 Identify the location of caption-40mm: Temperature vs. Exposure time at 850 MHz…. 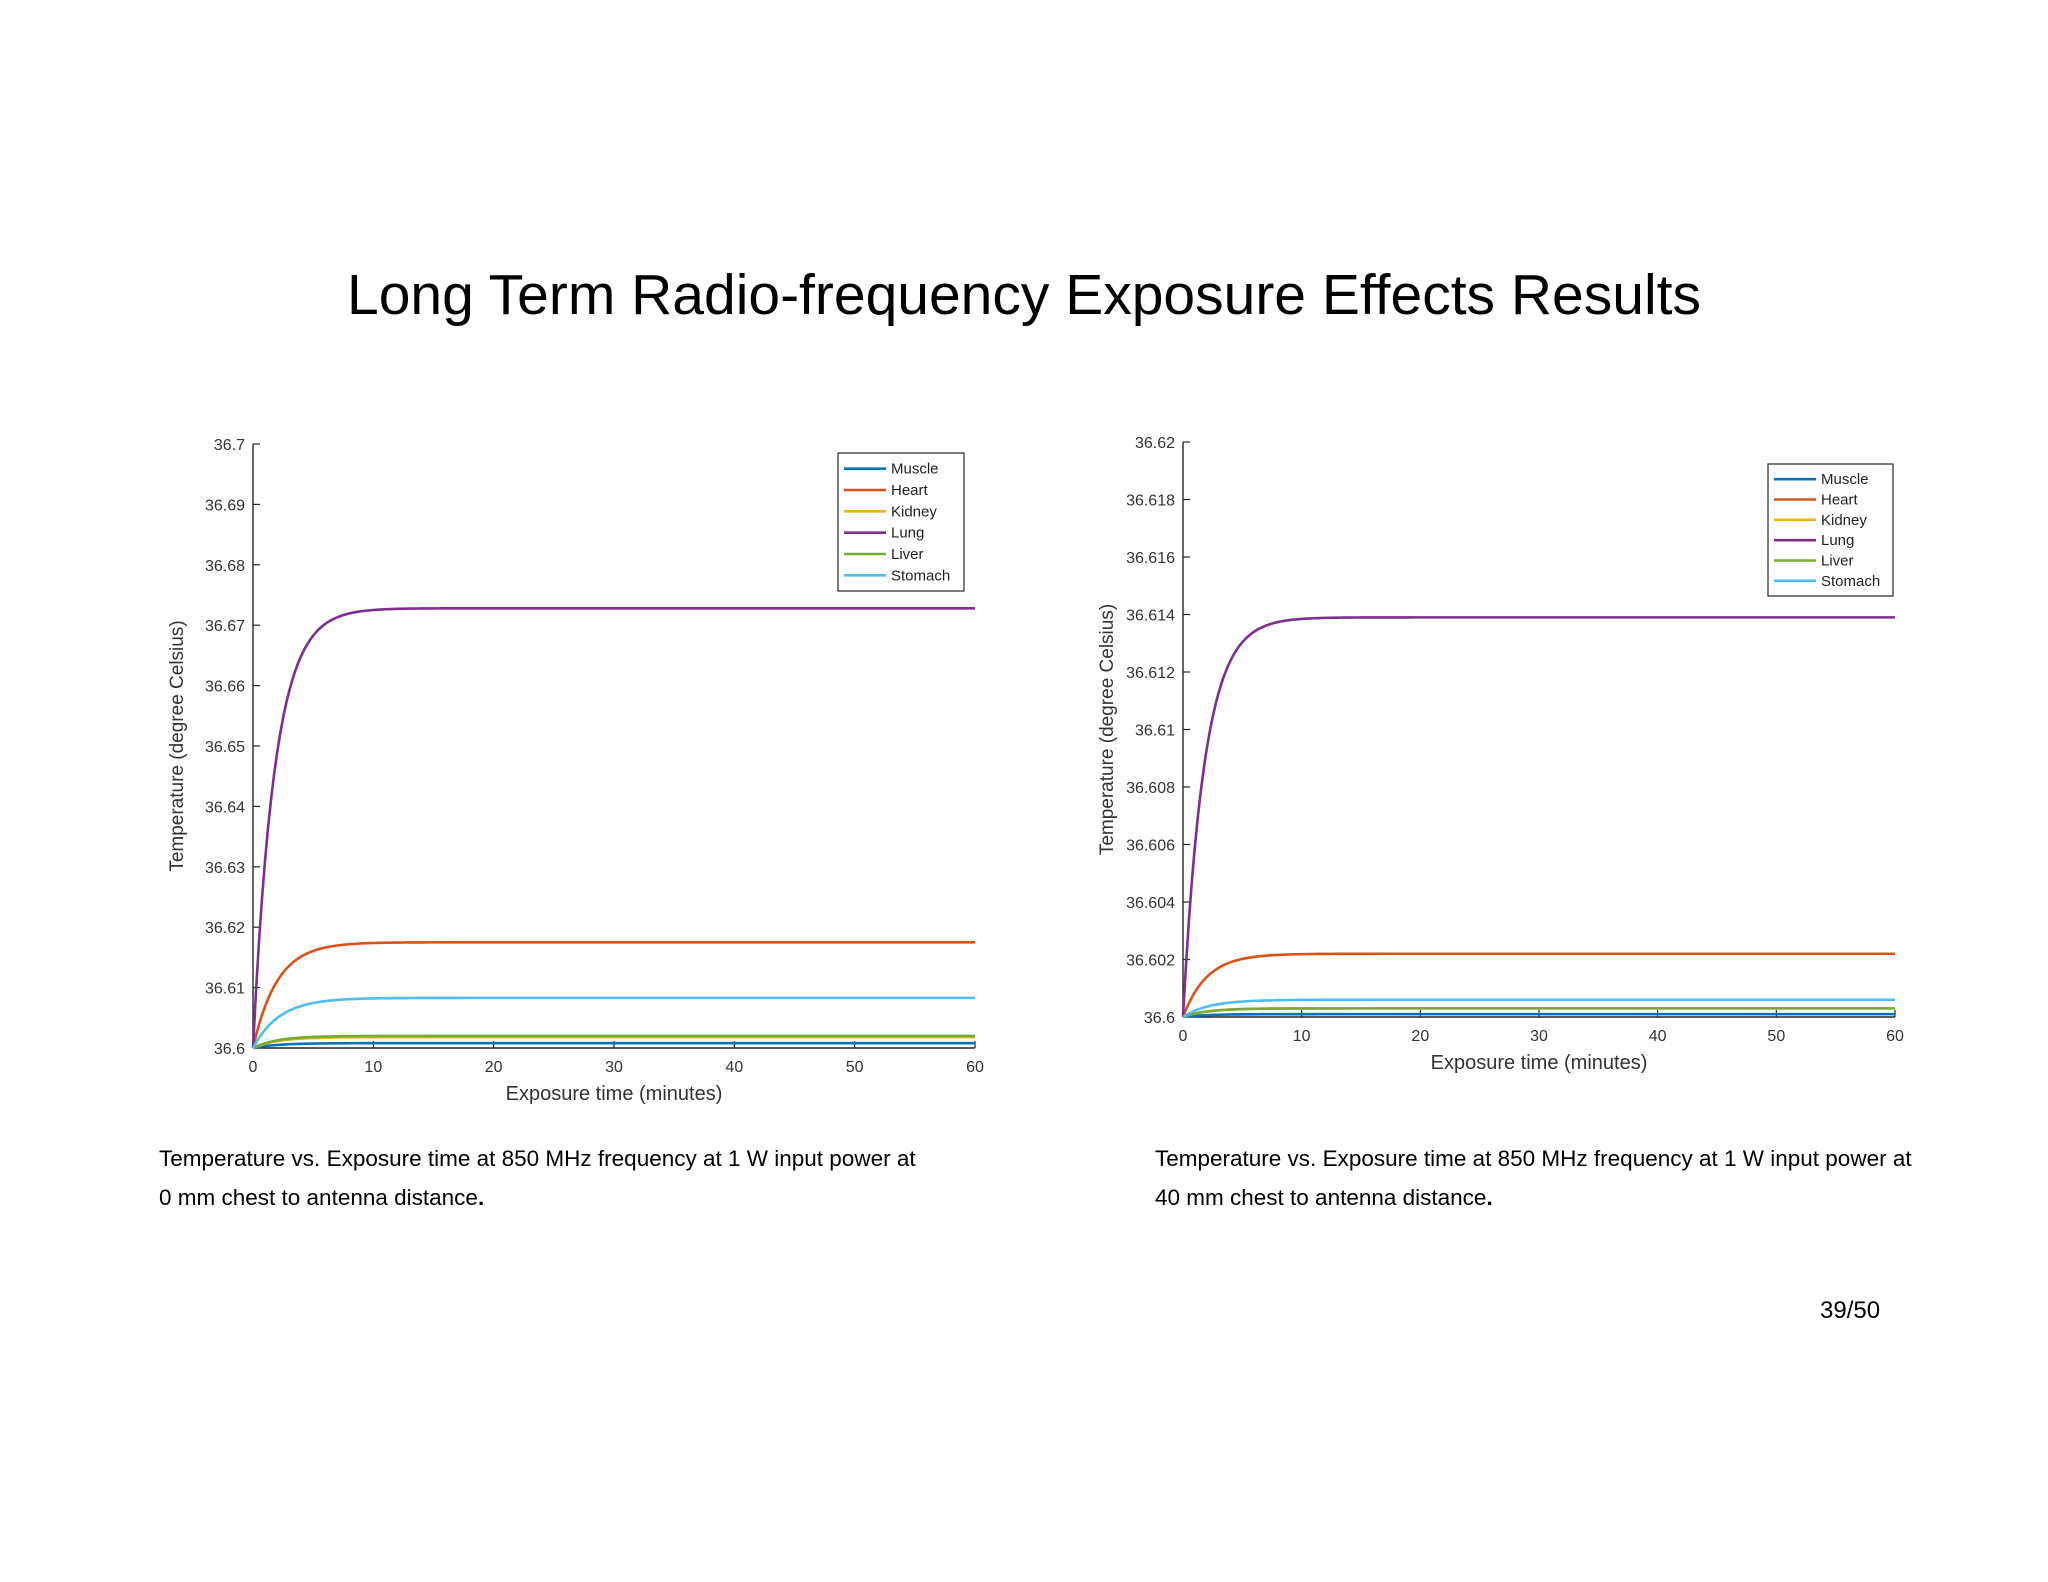
(1533, 1178).